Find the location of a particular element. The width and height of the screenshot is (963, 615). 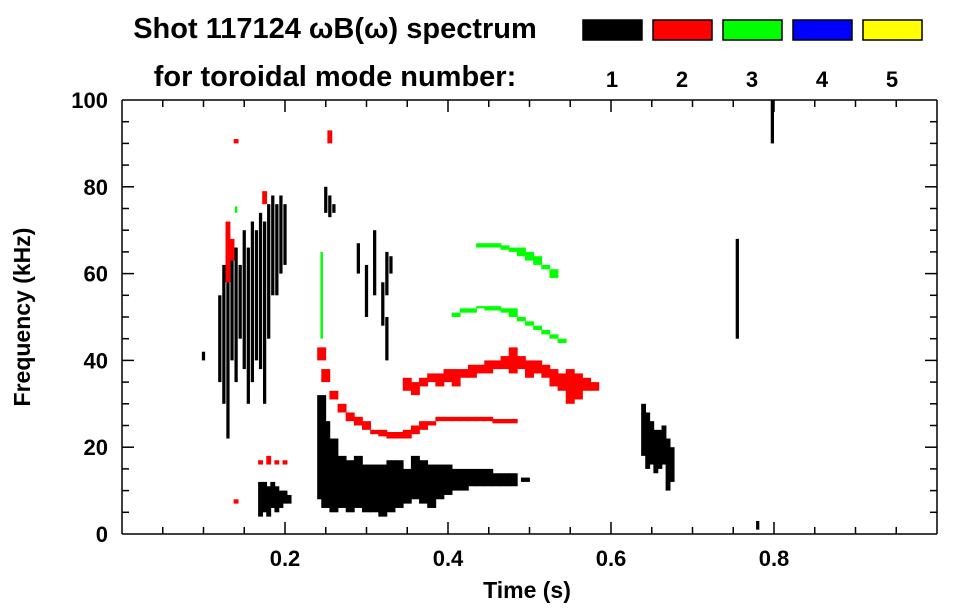

x-tick-label: 0.4 is located at coordinates (448, 558).